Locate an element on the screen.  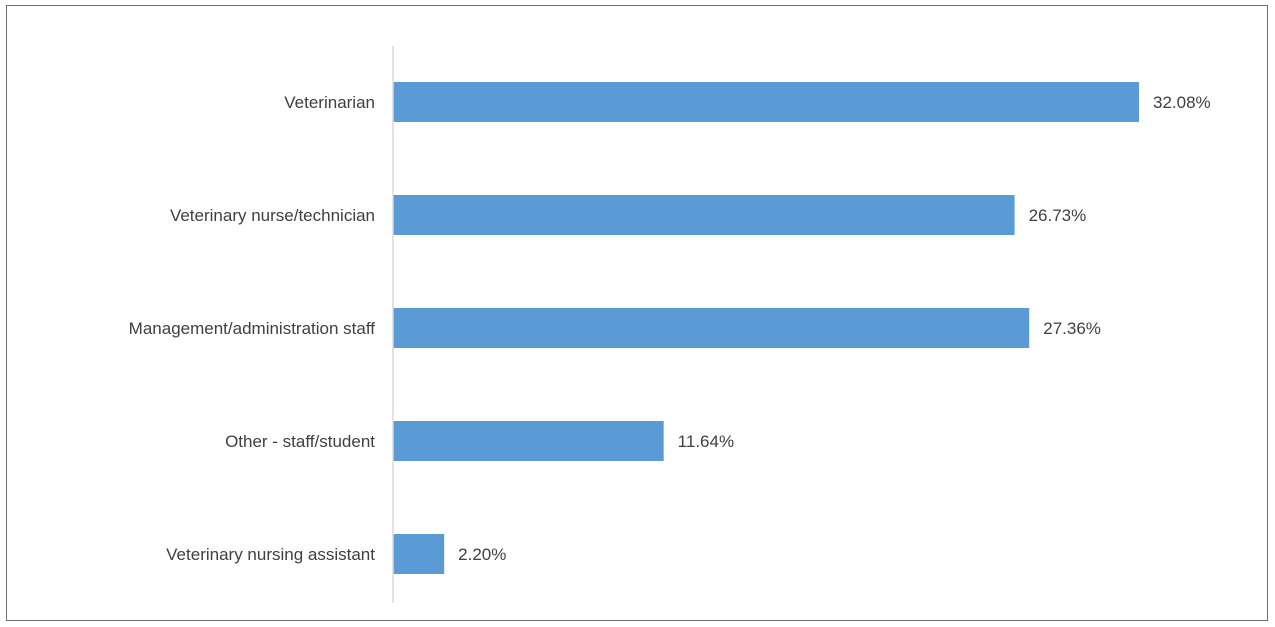
value-label-4: 11.64% is located at coordinates (706, 441).